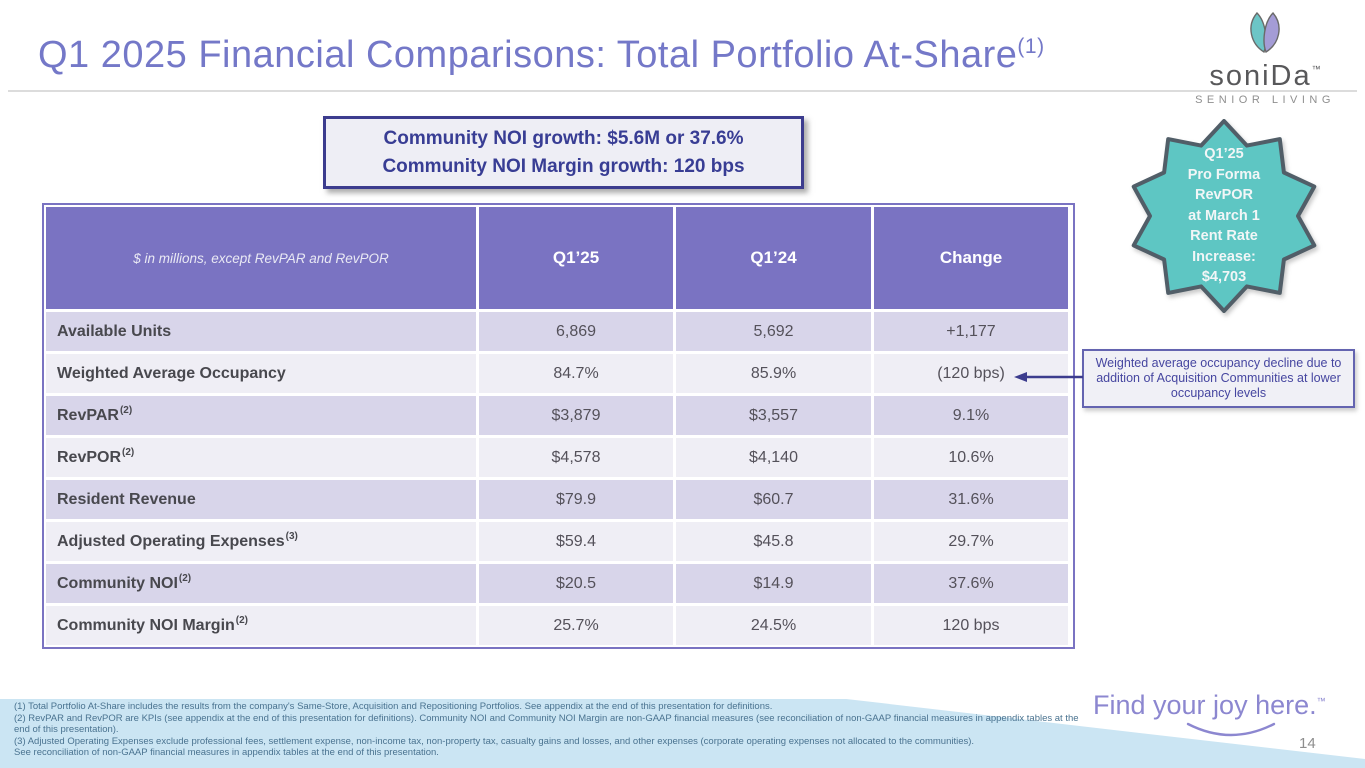 This screenshot has width=1365, height=768. What do you see at coordinates (773, 331) in the screenshot?
I see `table-cell: 5,692` at bounding box center [773, 331].